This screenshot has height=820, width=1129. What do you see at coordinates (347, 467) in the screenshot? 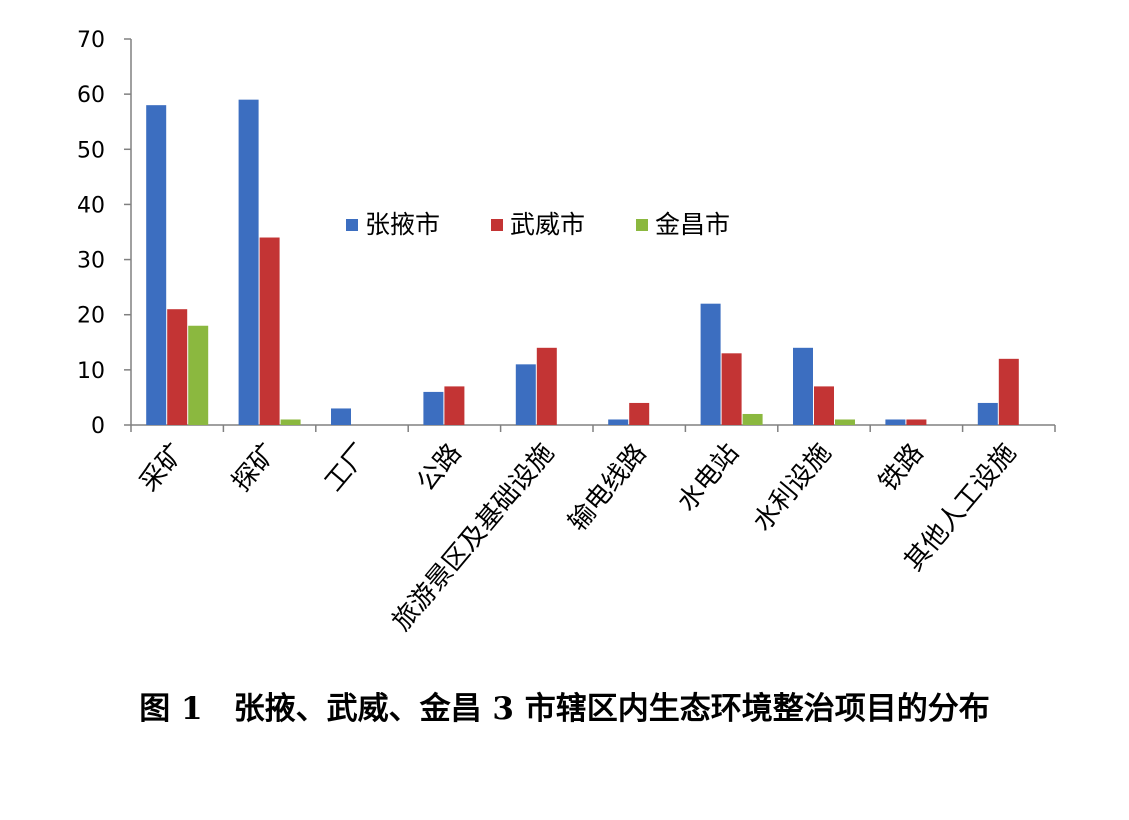
I see `x-category-label: 工厂` at bounding box center [347, 467].